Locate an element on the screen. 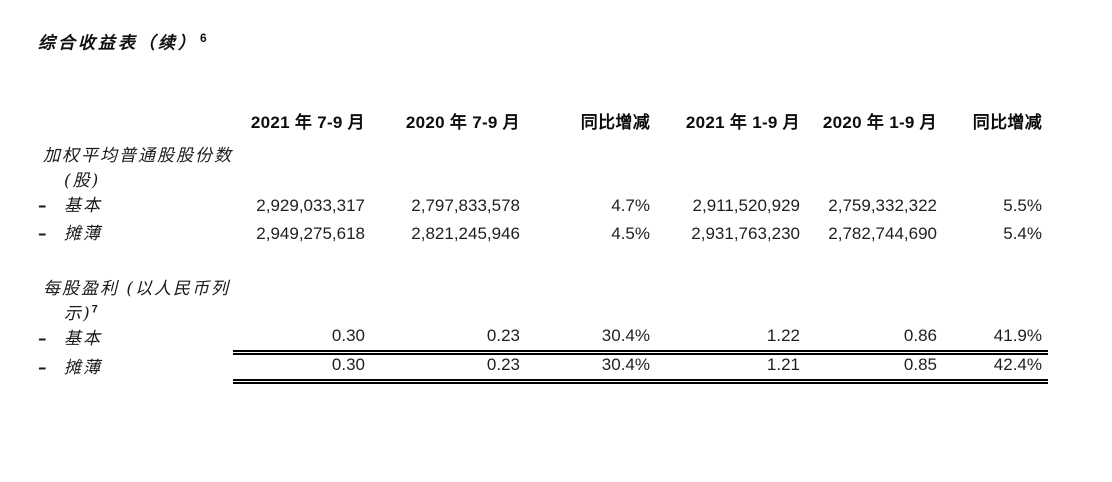  spacer-row is located at coordinates (543, 258).